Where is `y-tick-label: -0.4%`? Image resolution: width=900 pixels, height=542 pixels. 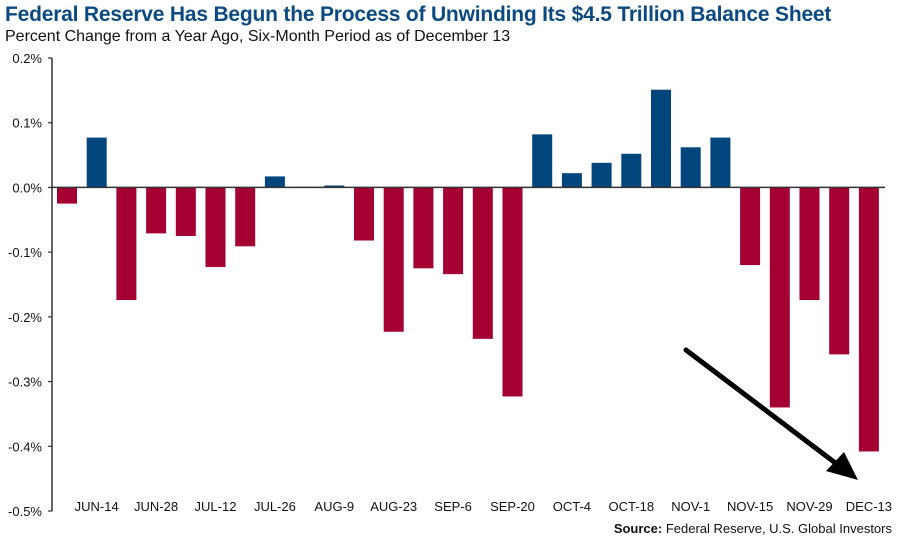 y-tick-label: -0.4% is located at coordinates (25, 446).